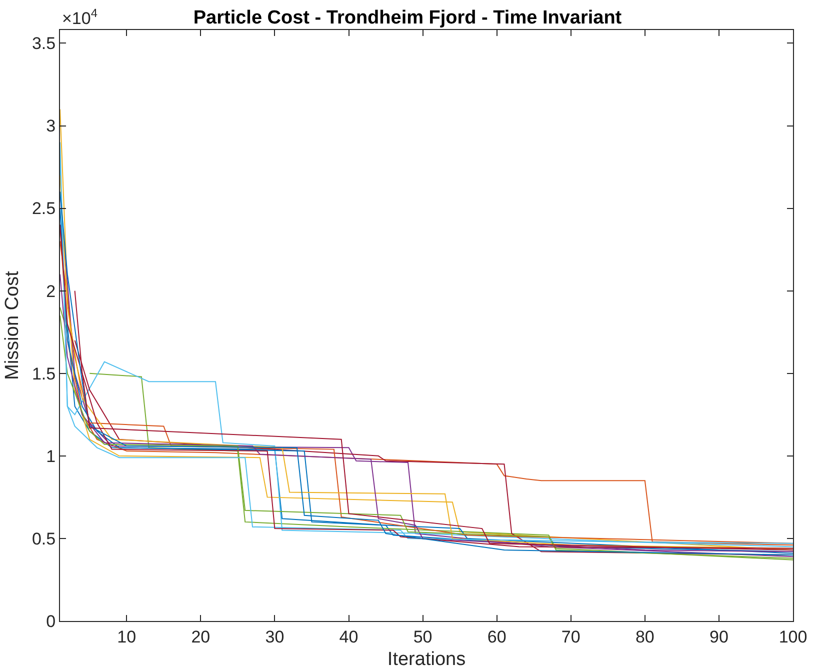  What do you see at coordinates (422, 636) in the screenshot?
I see `x-tick-label: 50` at bounding box center [422, 636].